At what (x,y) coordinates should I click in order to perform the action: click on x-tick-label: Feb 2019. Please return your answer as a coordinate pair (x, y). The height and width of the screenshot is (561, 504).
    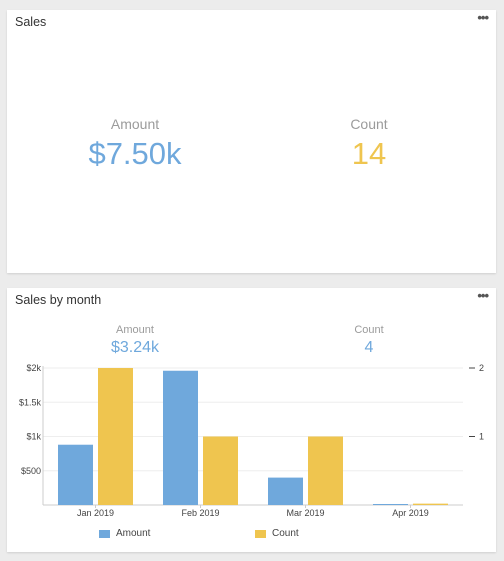
    Looking at the image, I should click on (200, 513).